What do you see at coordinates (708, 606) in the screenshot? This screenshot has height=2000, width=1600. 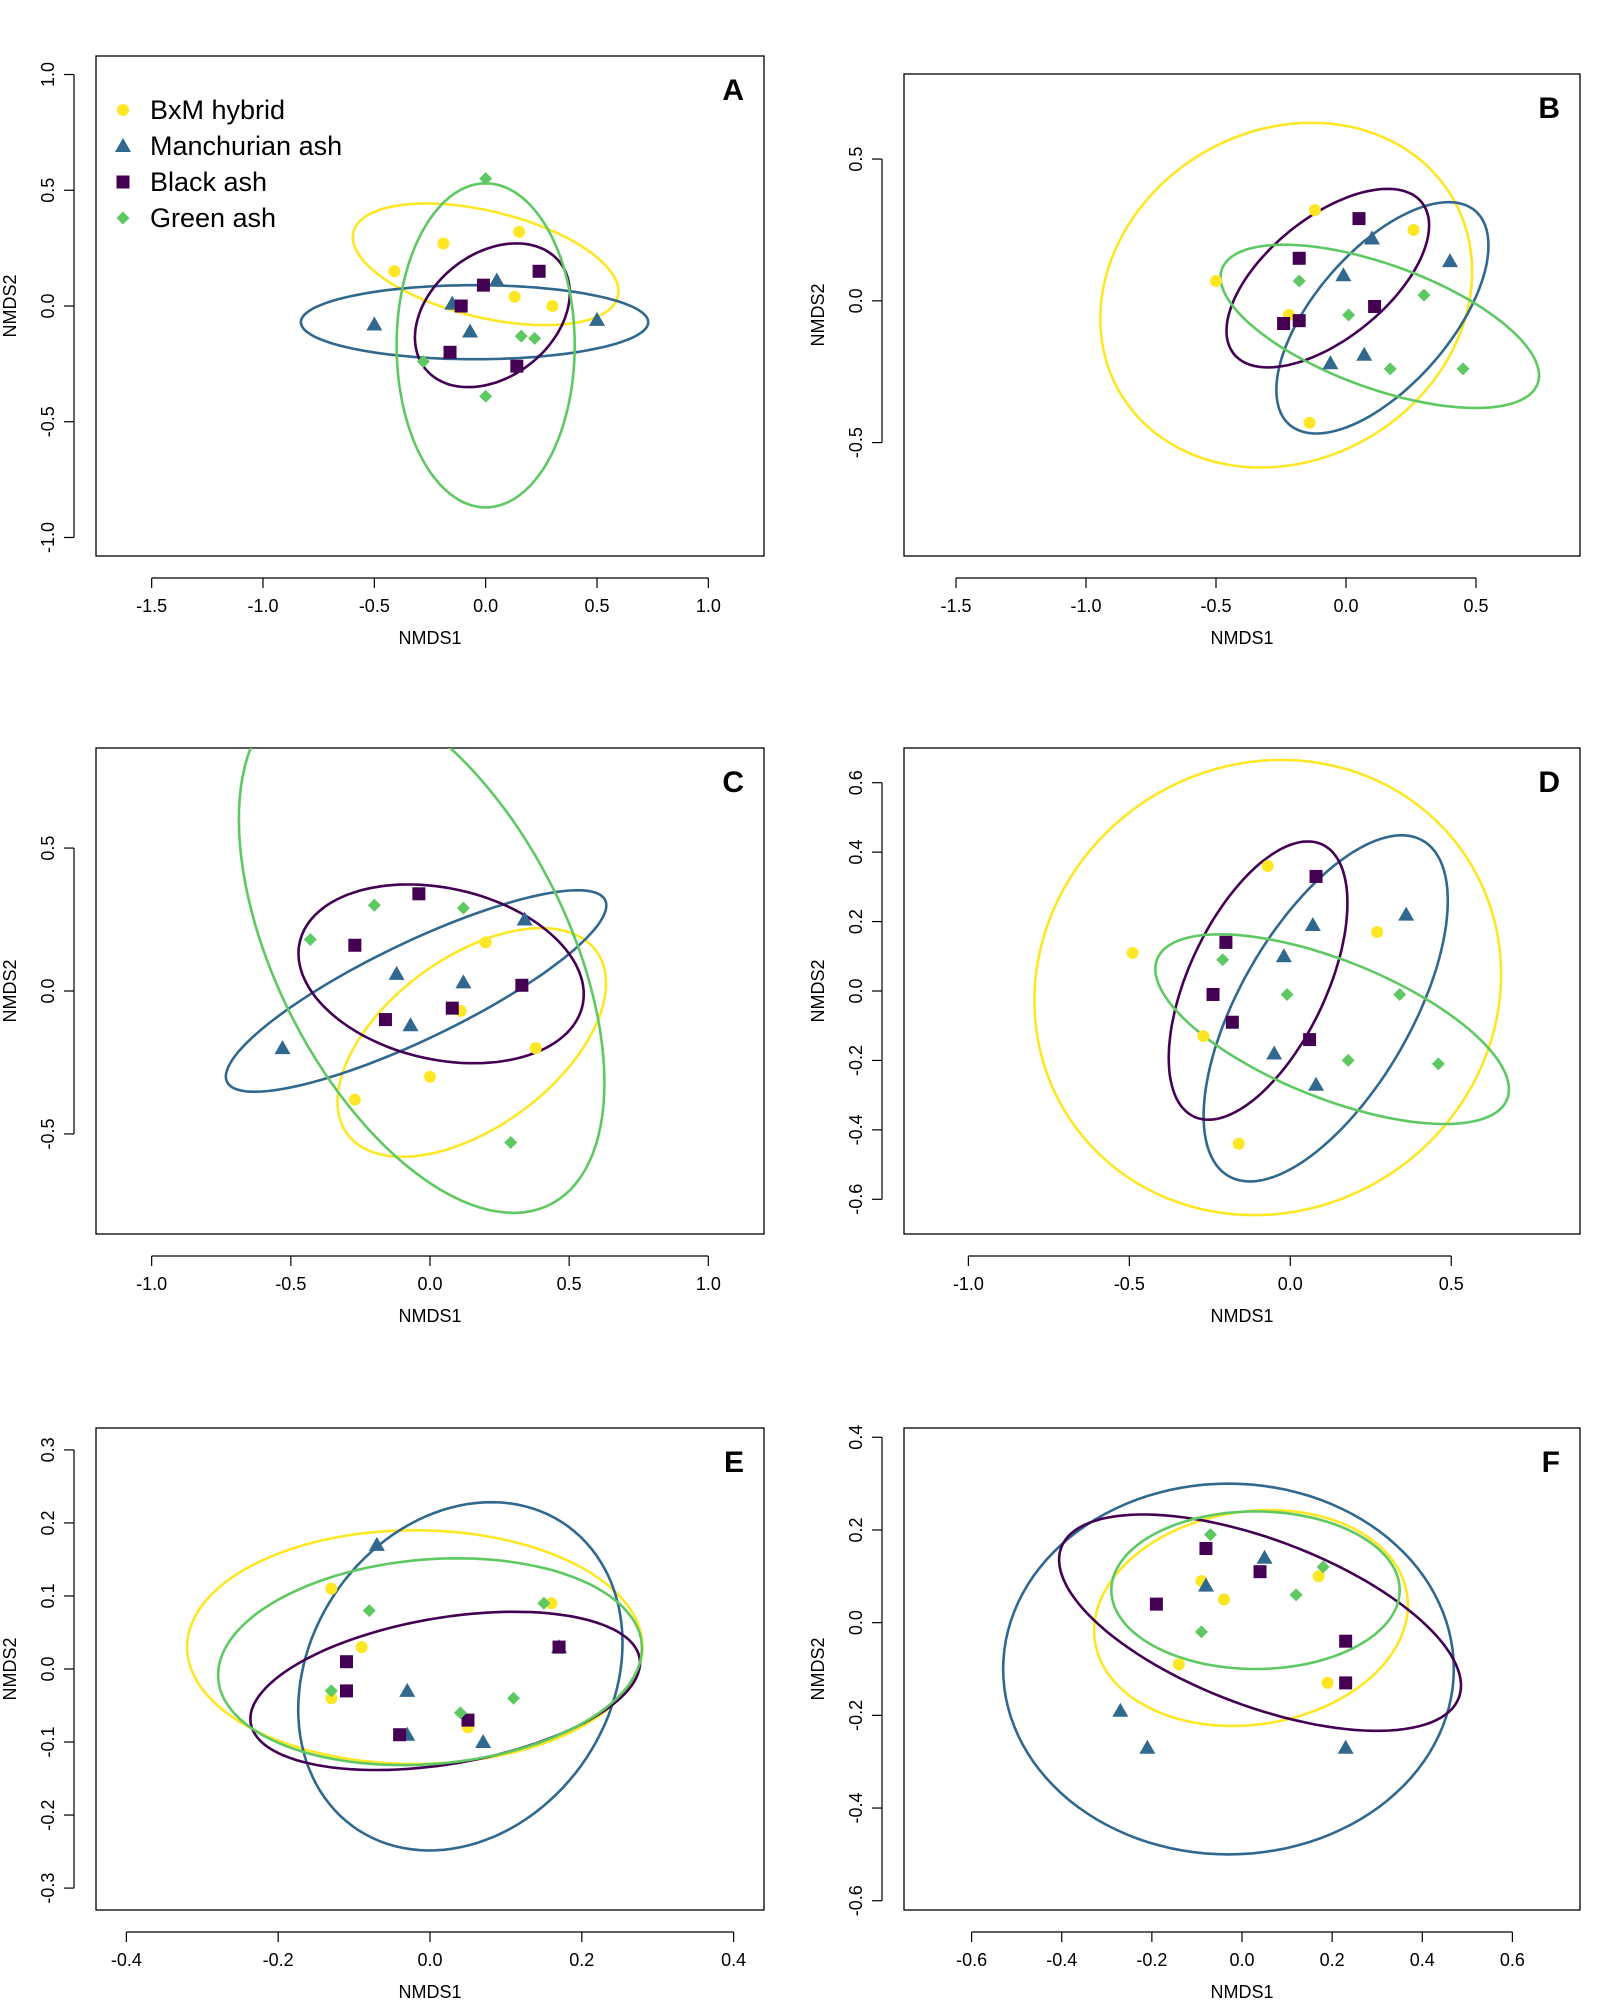 I see `x-tick-label: 1.0` at bounding box center [708, 606].